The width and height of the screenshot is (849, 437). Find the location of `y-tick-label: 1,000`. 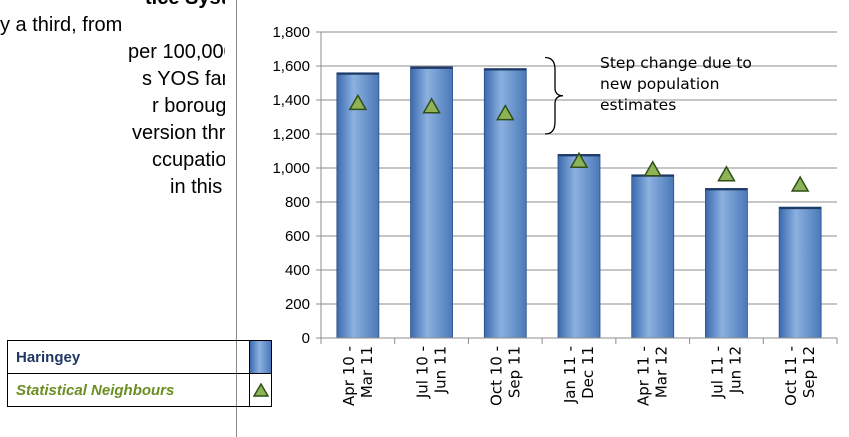

y-tick-label: 1,000 is located at coordinates (291, 168).